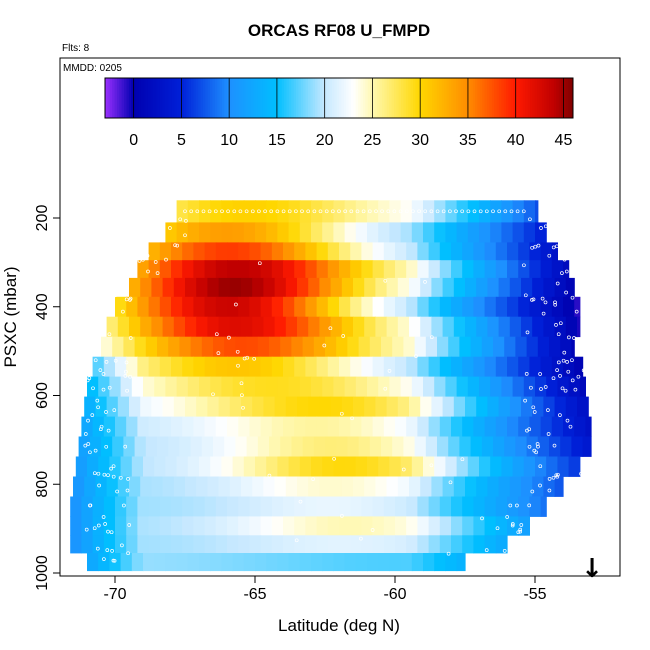 This screenshot has height=650, width=650. Describe the element at coordinates (229, 140) in the screenshot. I see `colorbar-tick-label: 10` at that location.